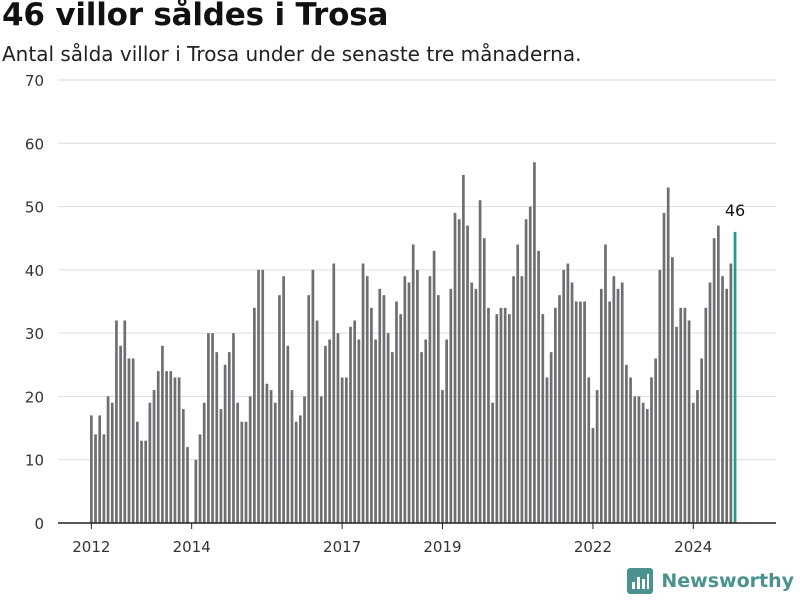 This screenshot has width=800, height=600. I want to click on y-tick-label: 60, so click(34, 144).